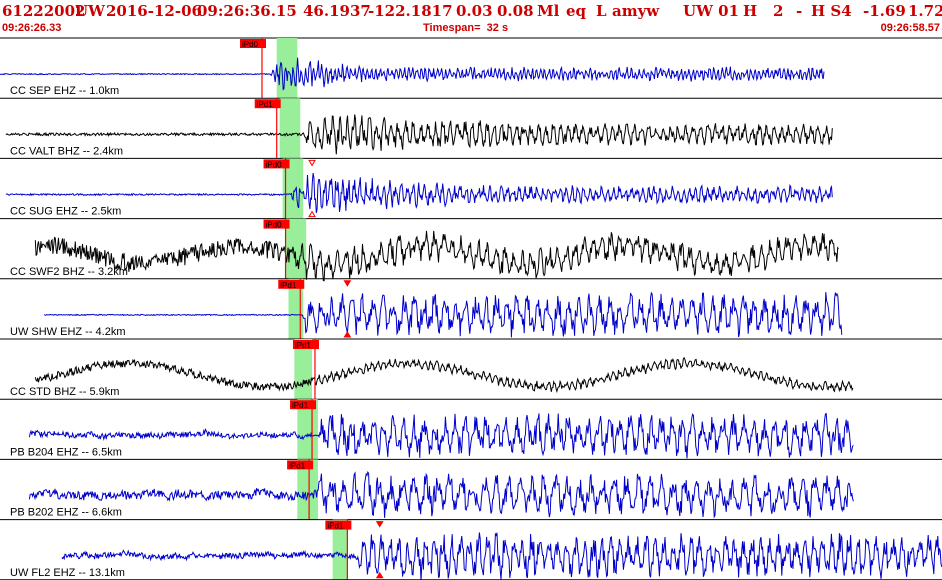  Describe the element at coordinates (154, 11) in the screenshot. I see `origin-date: 2016-12-06` at that location.